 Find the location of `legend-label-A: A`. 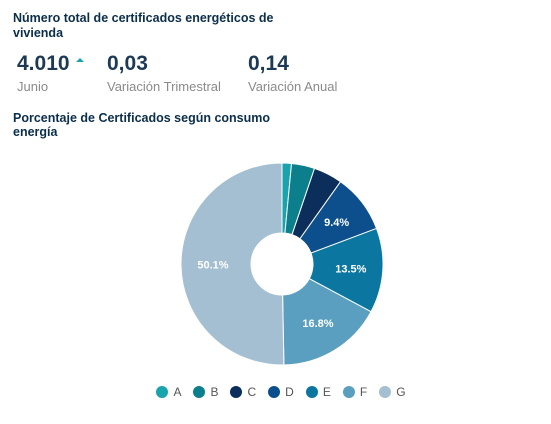

legend-label-A: A is located at coordinates (177, 392).